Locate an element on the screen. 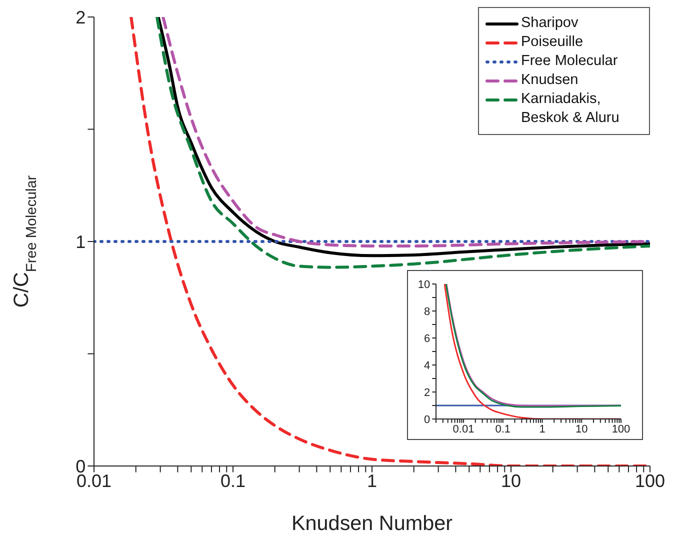 This screenshot has height=536, width=678. y-tick-label: 10 is located at coordinates (424, 284).